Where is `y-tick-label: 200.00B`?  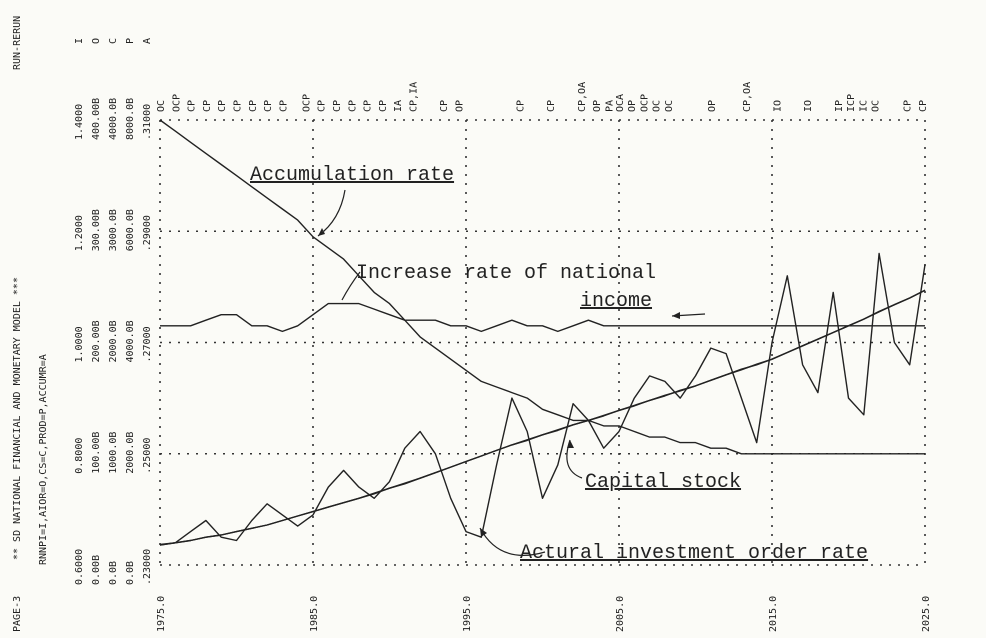 y-tick-label: 200.00B is located at coordinates (96, 341).